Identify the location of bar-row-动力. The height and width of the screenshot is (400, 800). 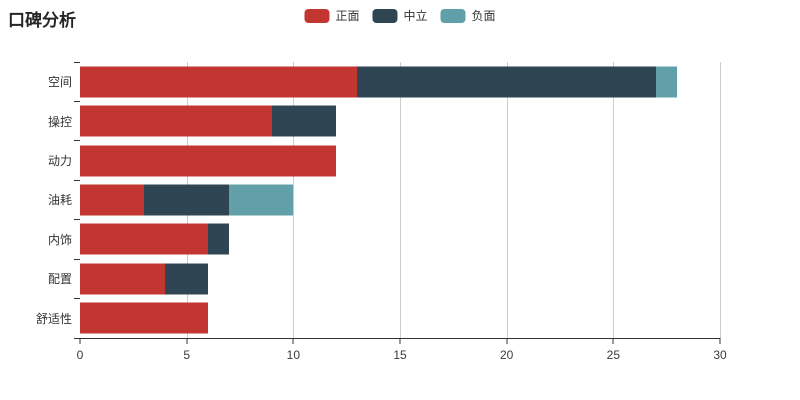
(400, 160).